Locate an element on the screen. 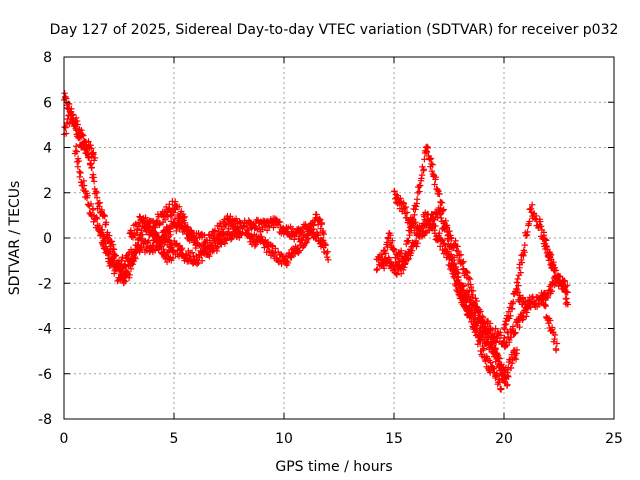 The height and width of the screenshot is (480, 640). y-tick-label: -6 is located at coordinates (45, 375).